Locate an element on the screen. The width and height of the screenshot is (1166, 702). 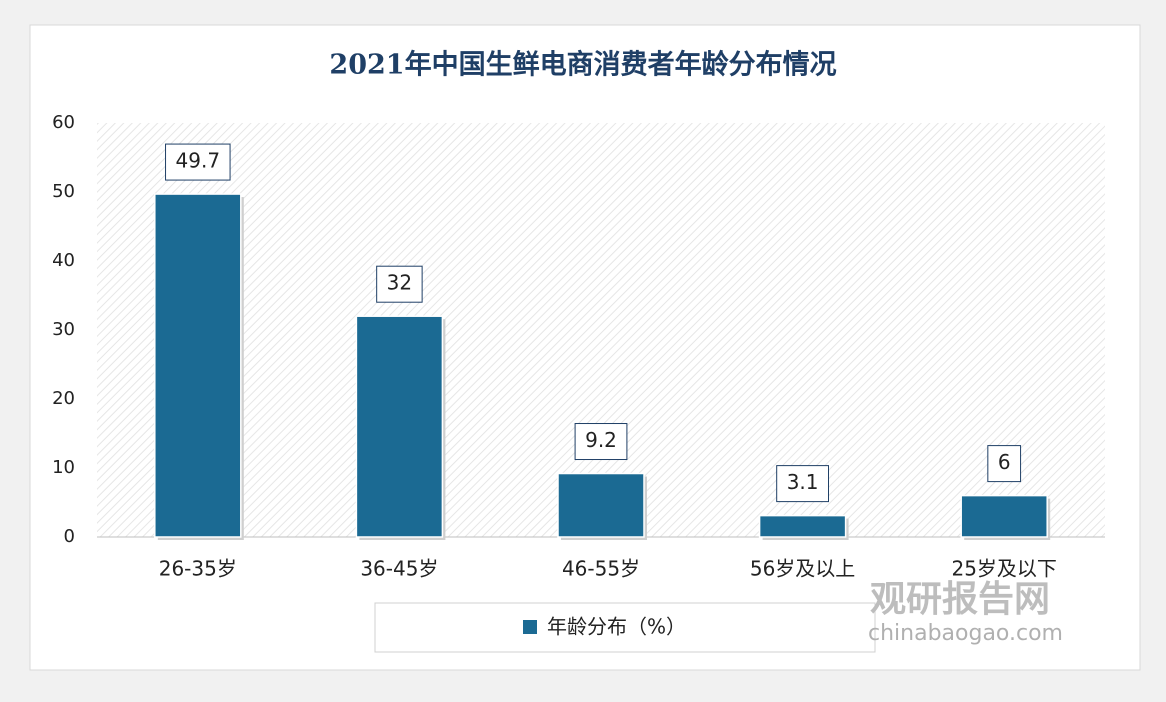
y-tick-label: 50 is located at coordinates (63, 191).